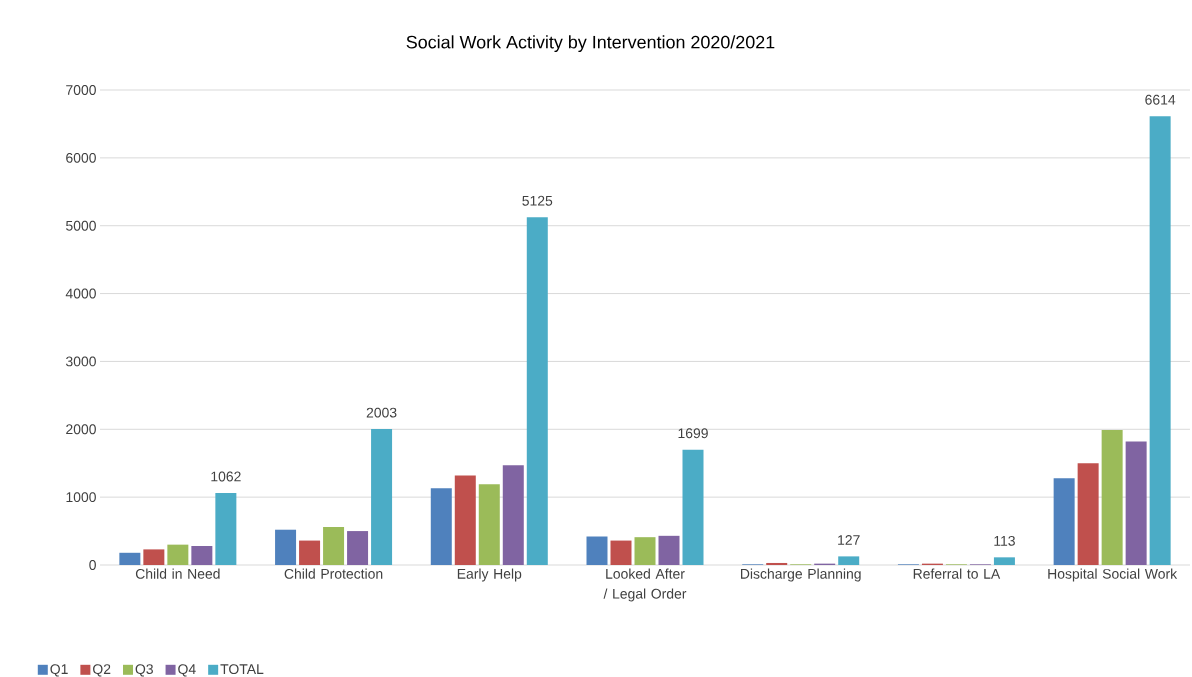 This screenshot has width=1192, height=677. I want to click on legend-label: Q1, so click(59, 670).